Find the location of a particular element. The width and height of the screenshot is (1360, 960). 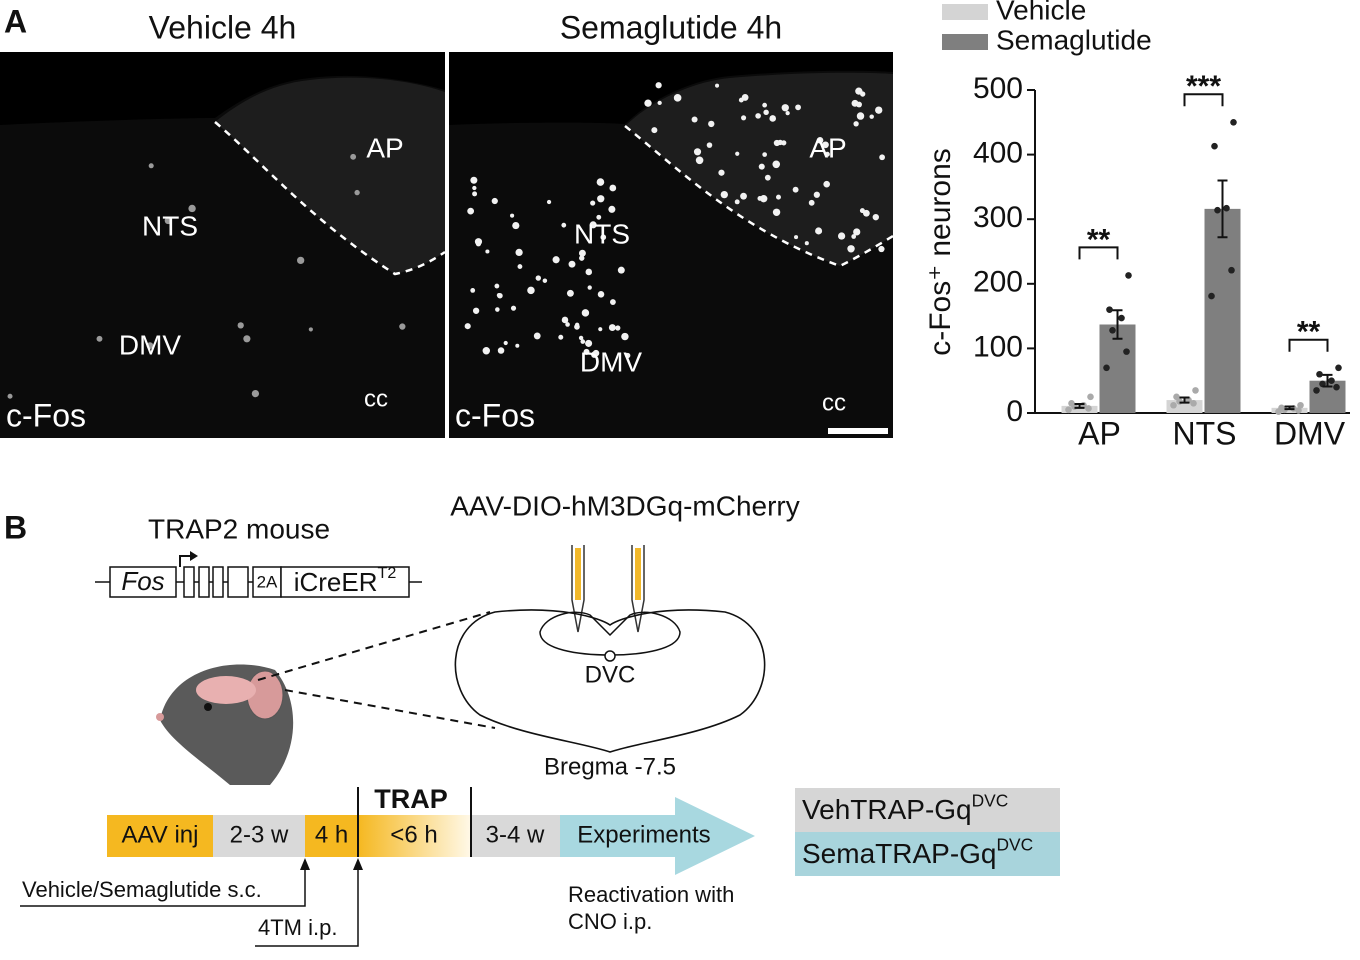

region-label: NTS is located at coordinates (170, 225).